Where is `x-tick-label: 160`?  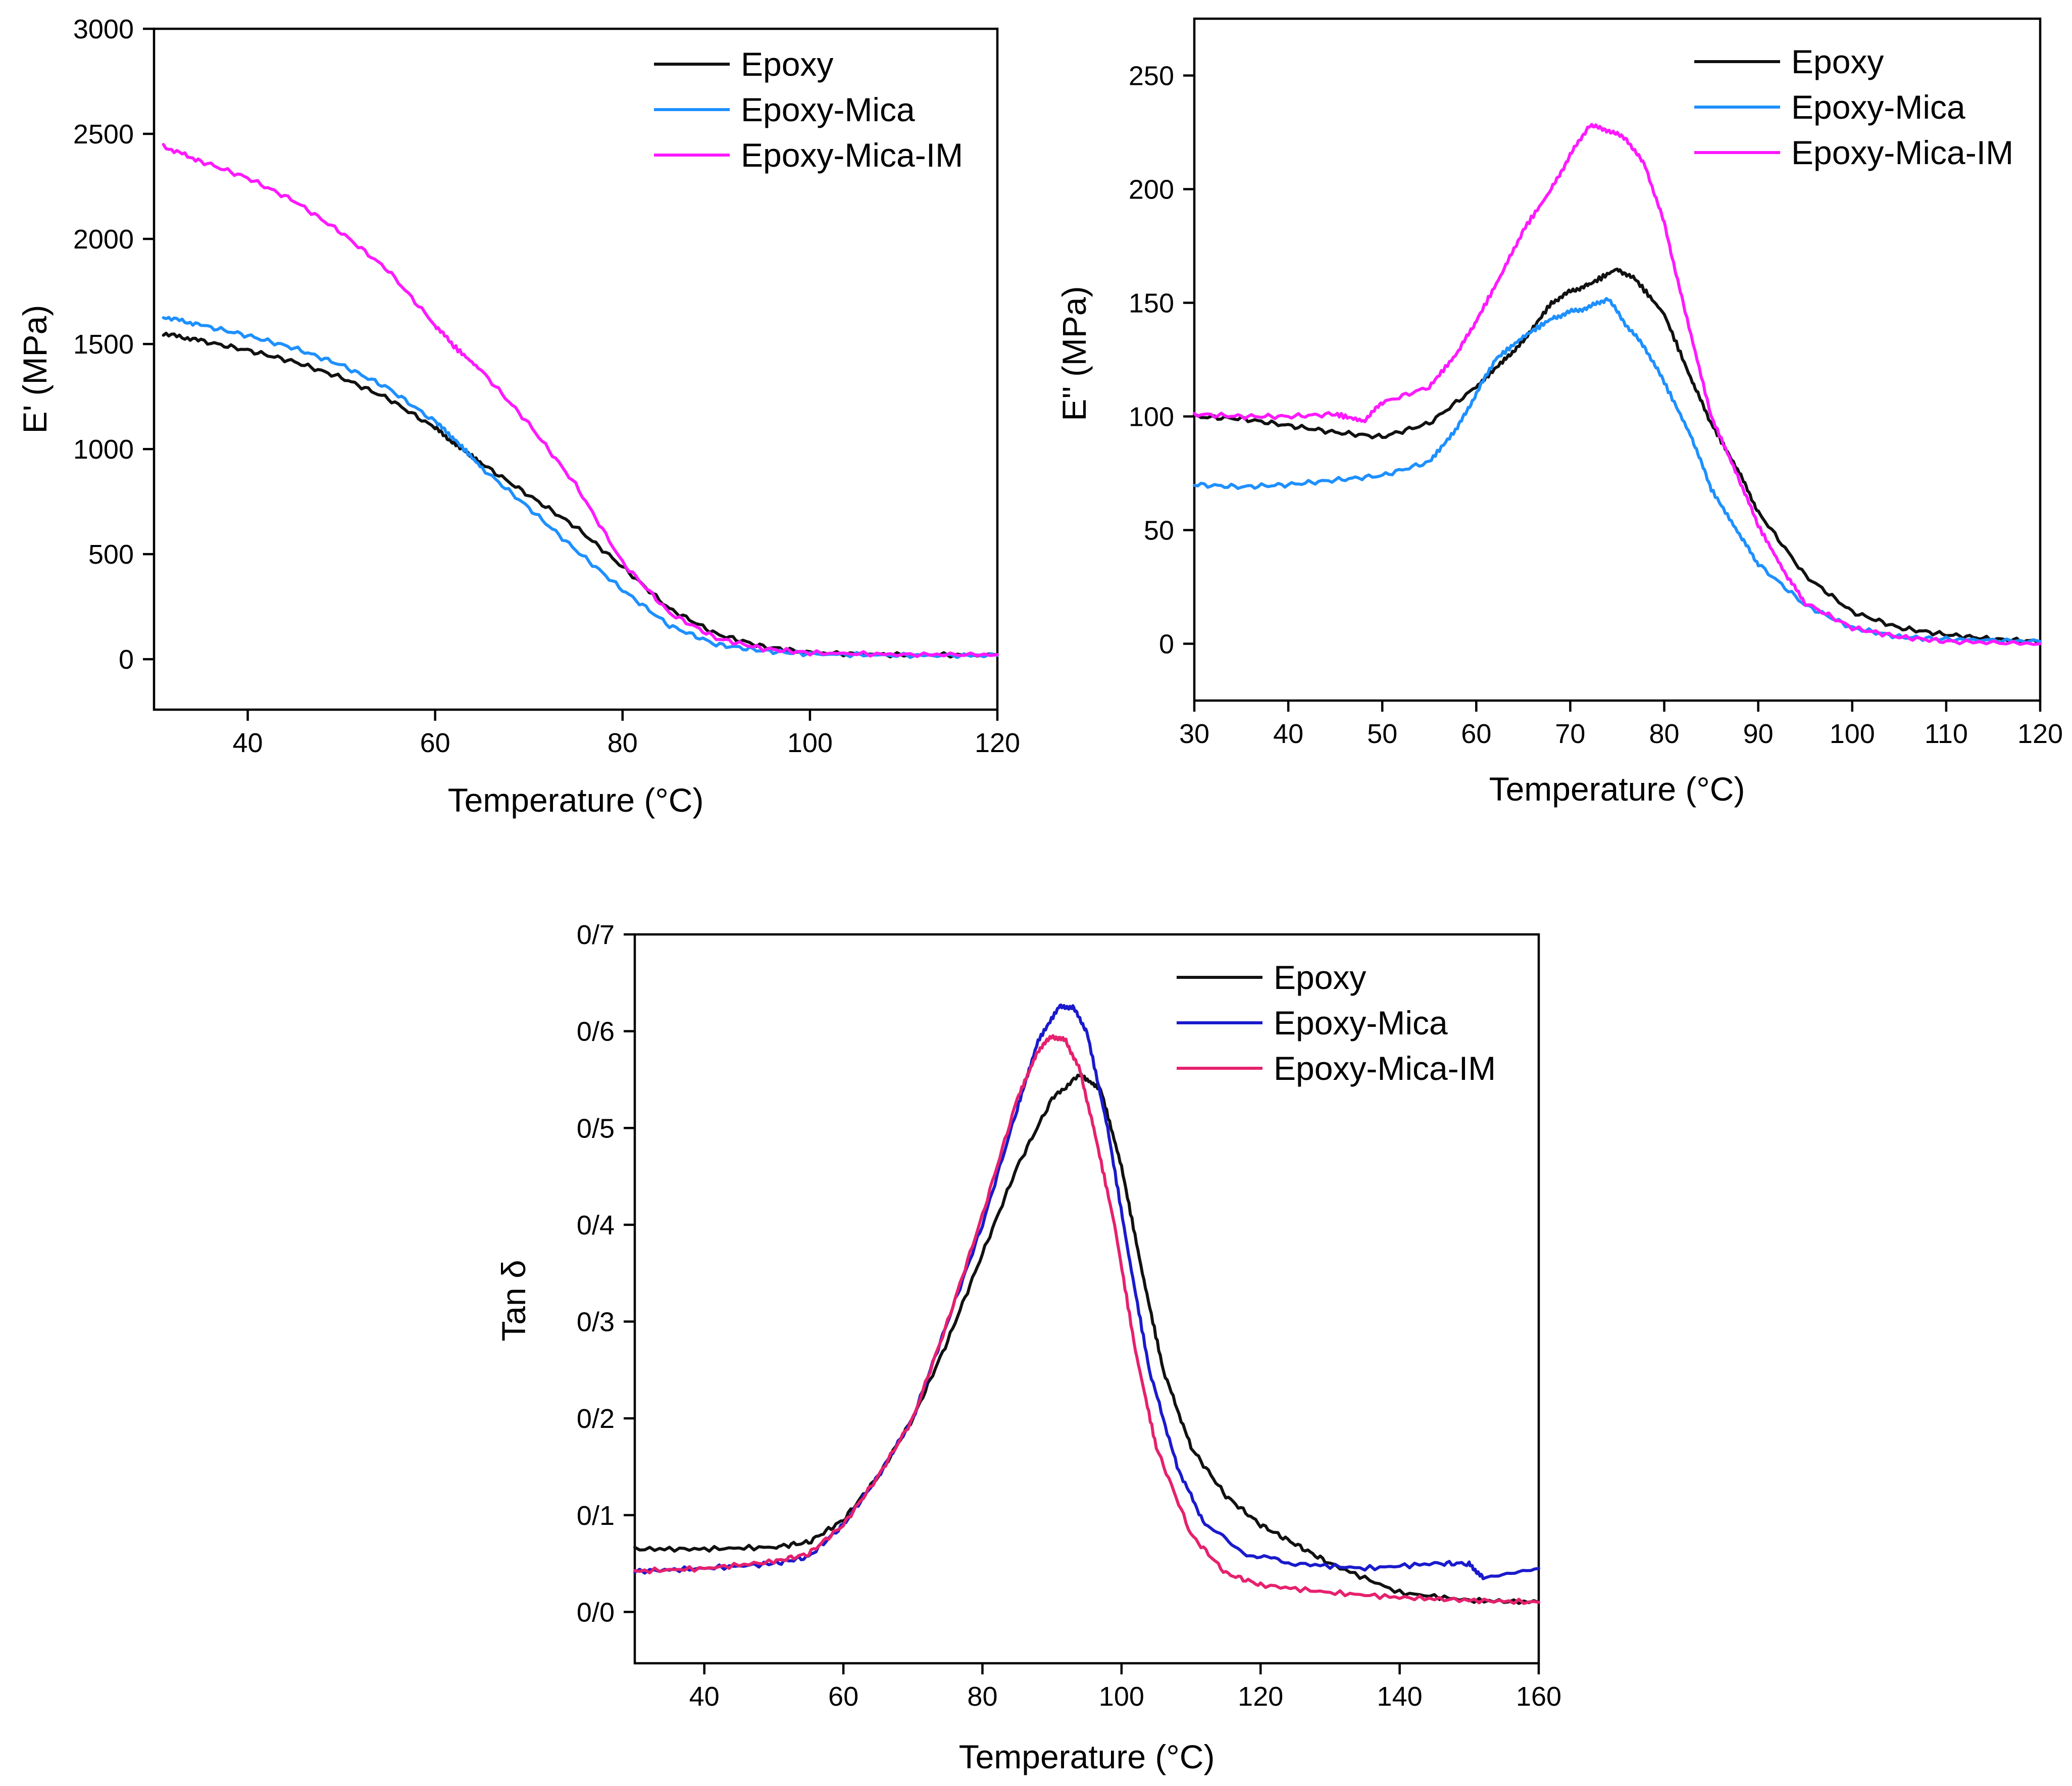 x-tick-label: 160 is located at coordinates (1538, 1696).